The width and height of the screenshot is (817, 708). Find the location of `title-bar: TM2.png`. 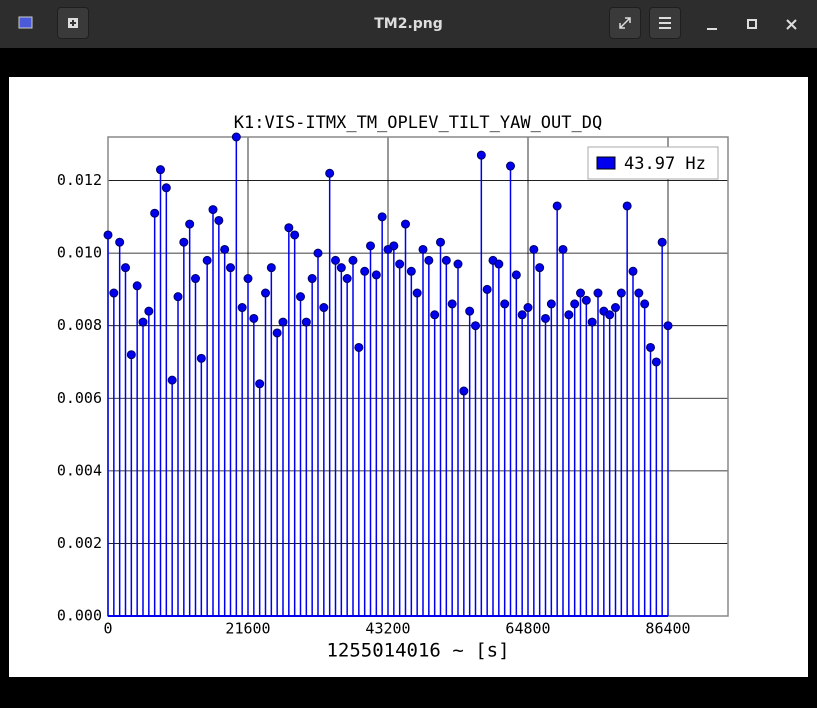

title-bar: TM2.png is located at coordinates (408, 24).